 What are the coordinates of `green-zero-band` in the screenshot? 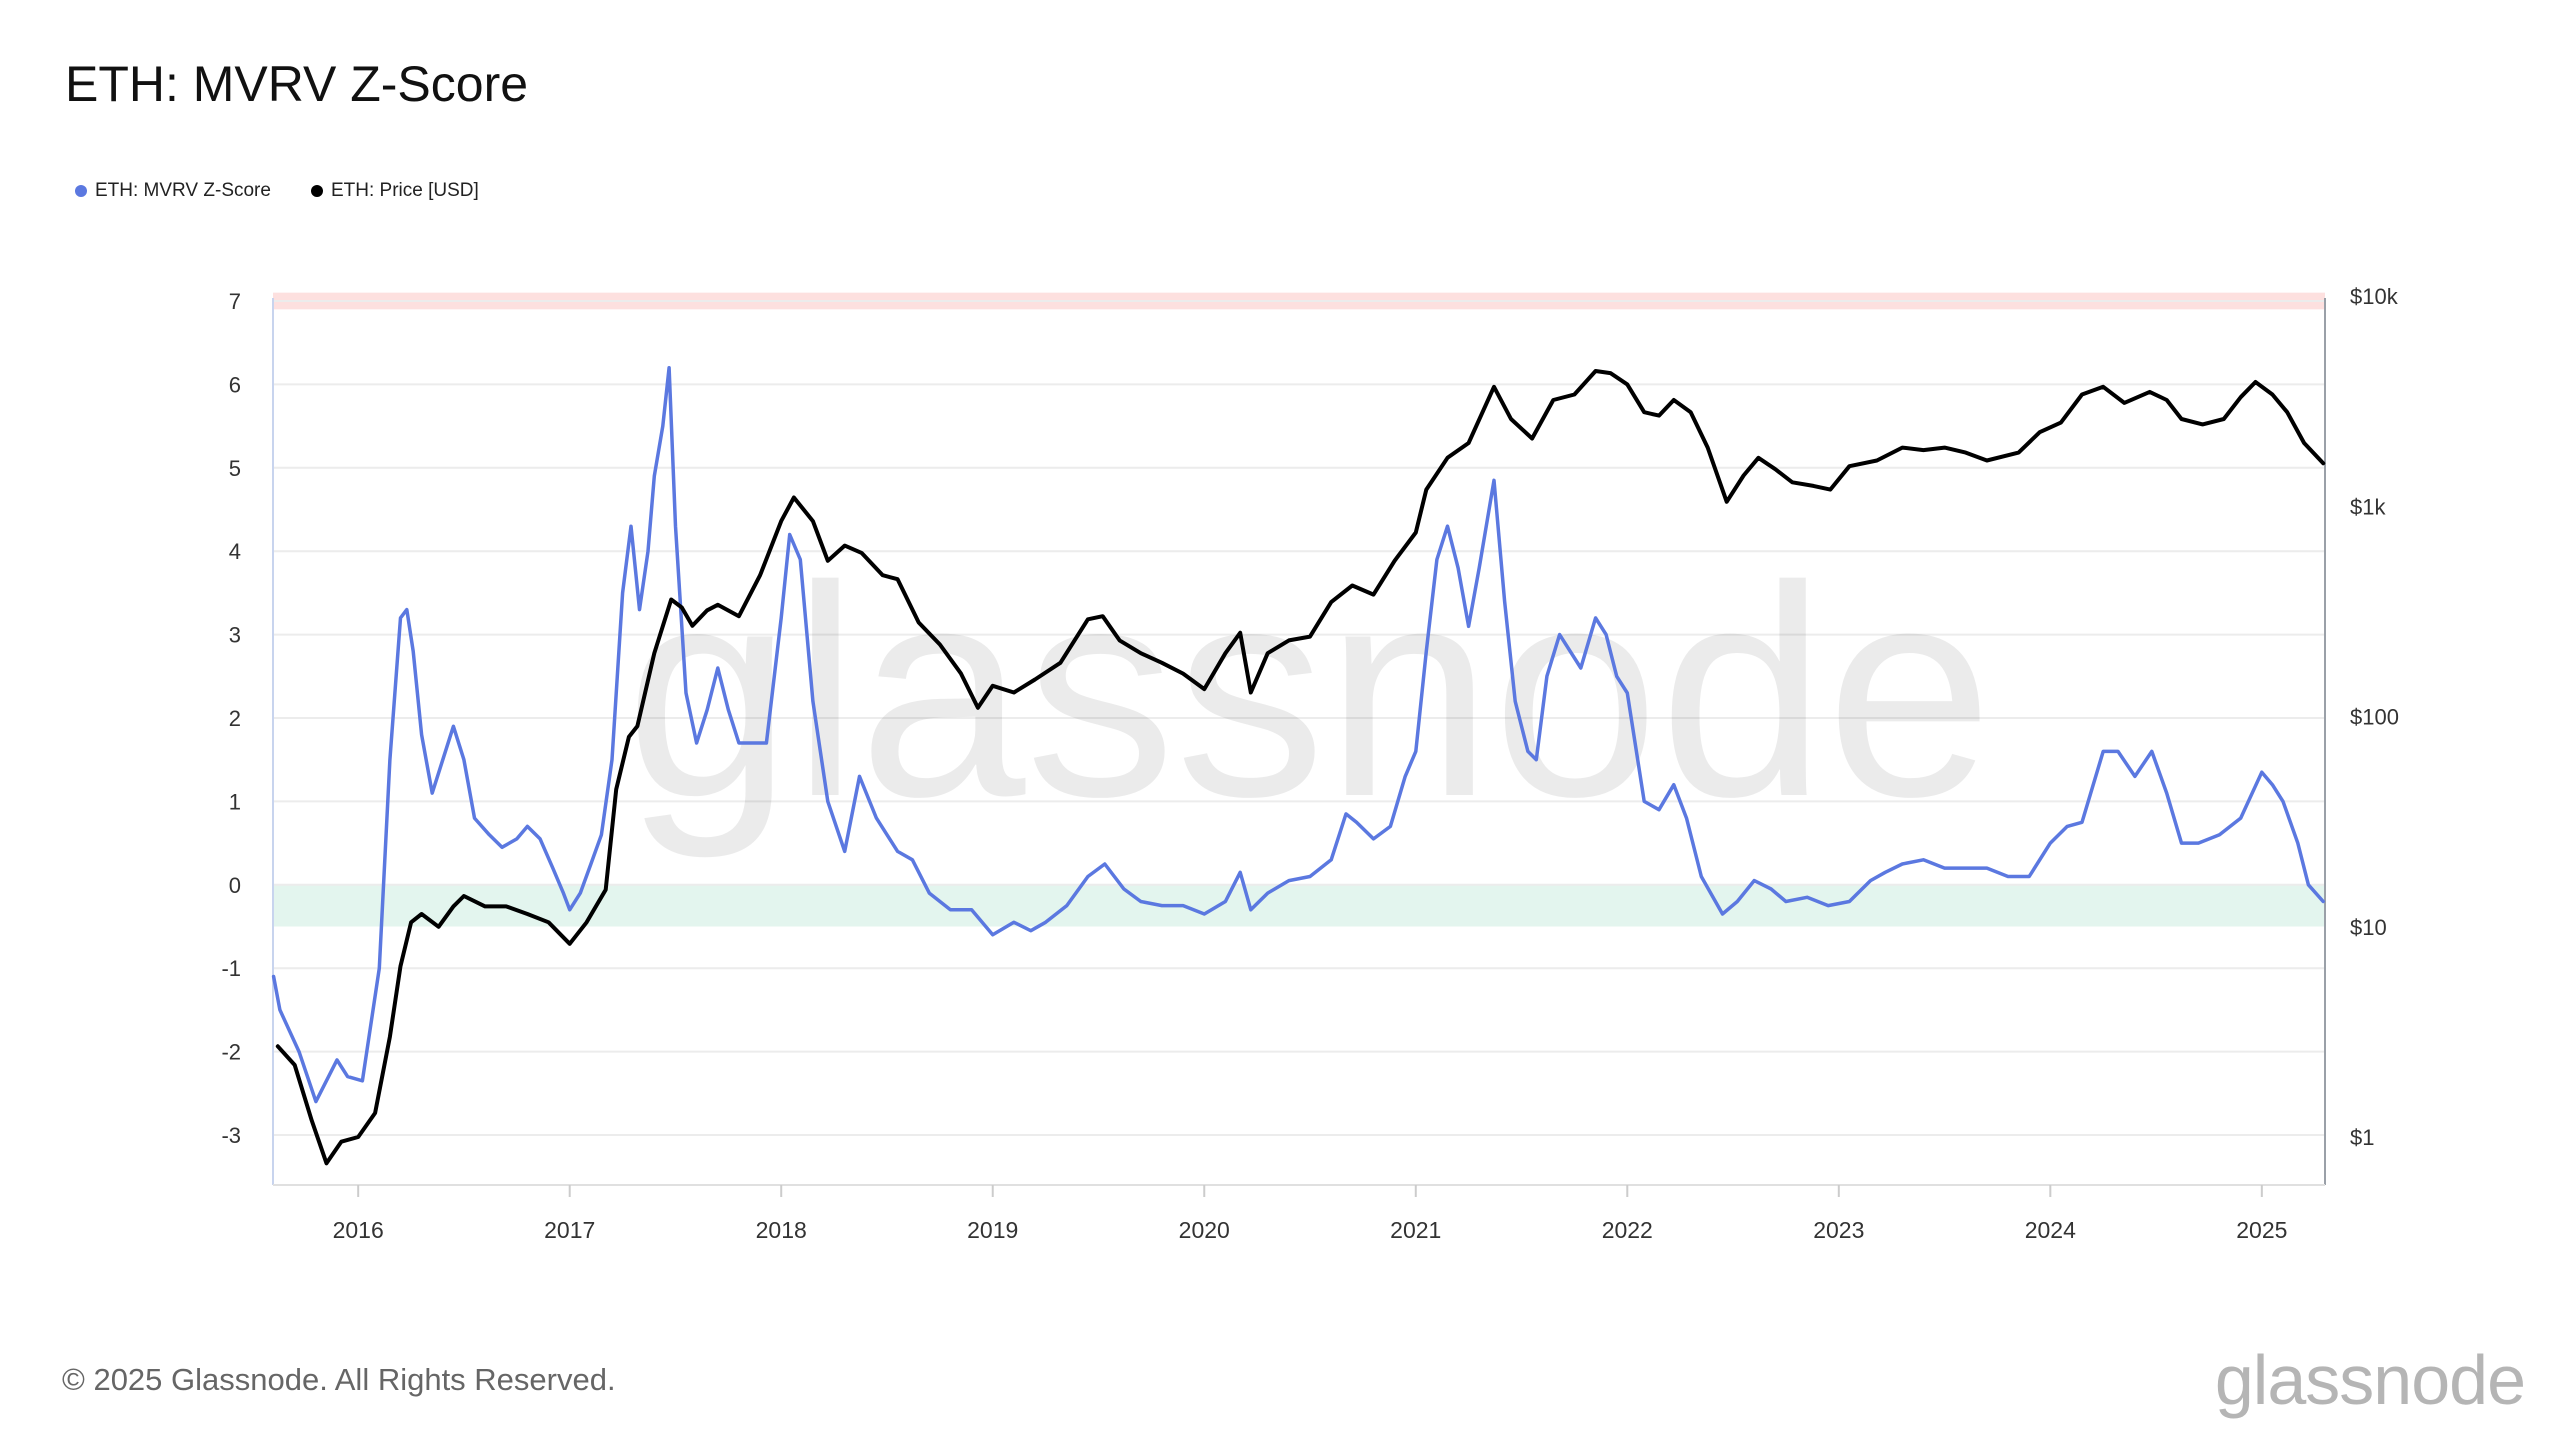 It's located at (1299, 905).